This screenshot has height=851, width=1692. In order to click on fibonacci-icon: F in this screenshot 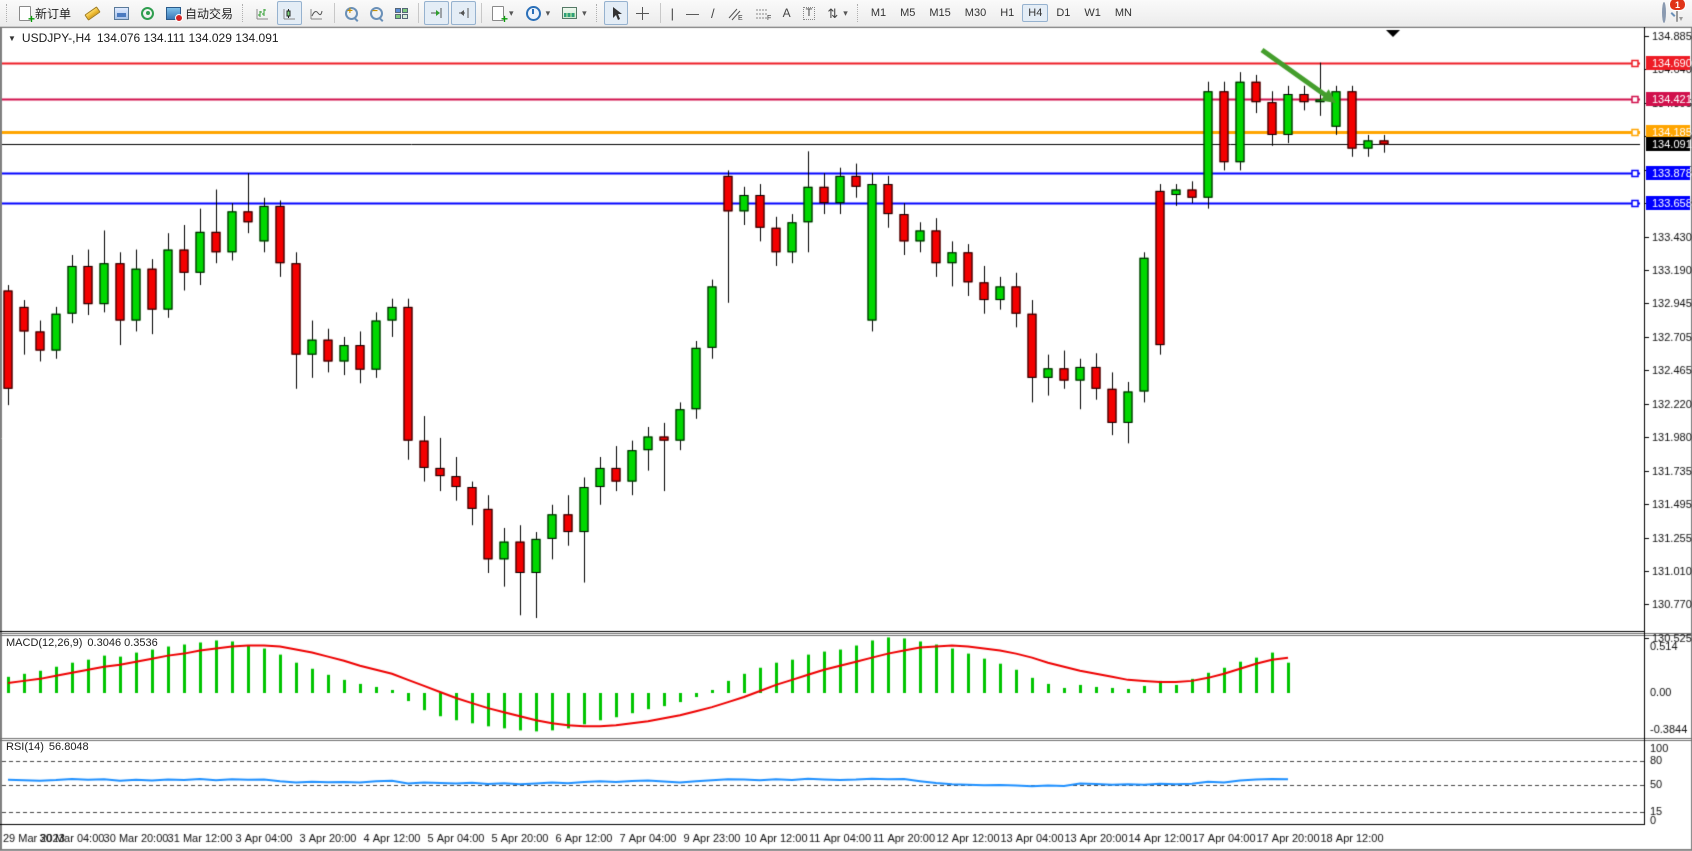, I will do `click(763, 15)`.